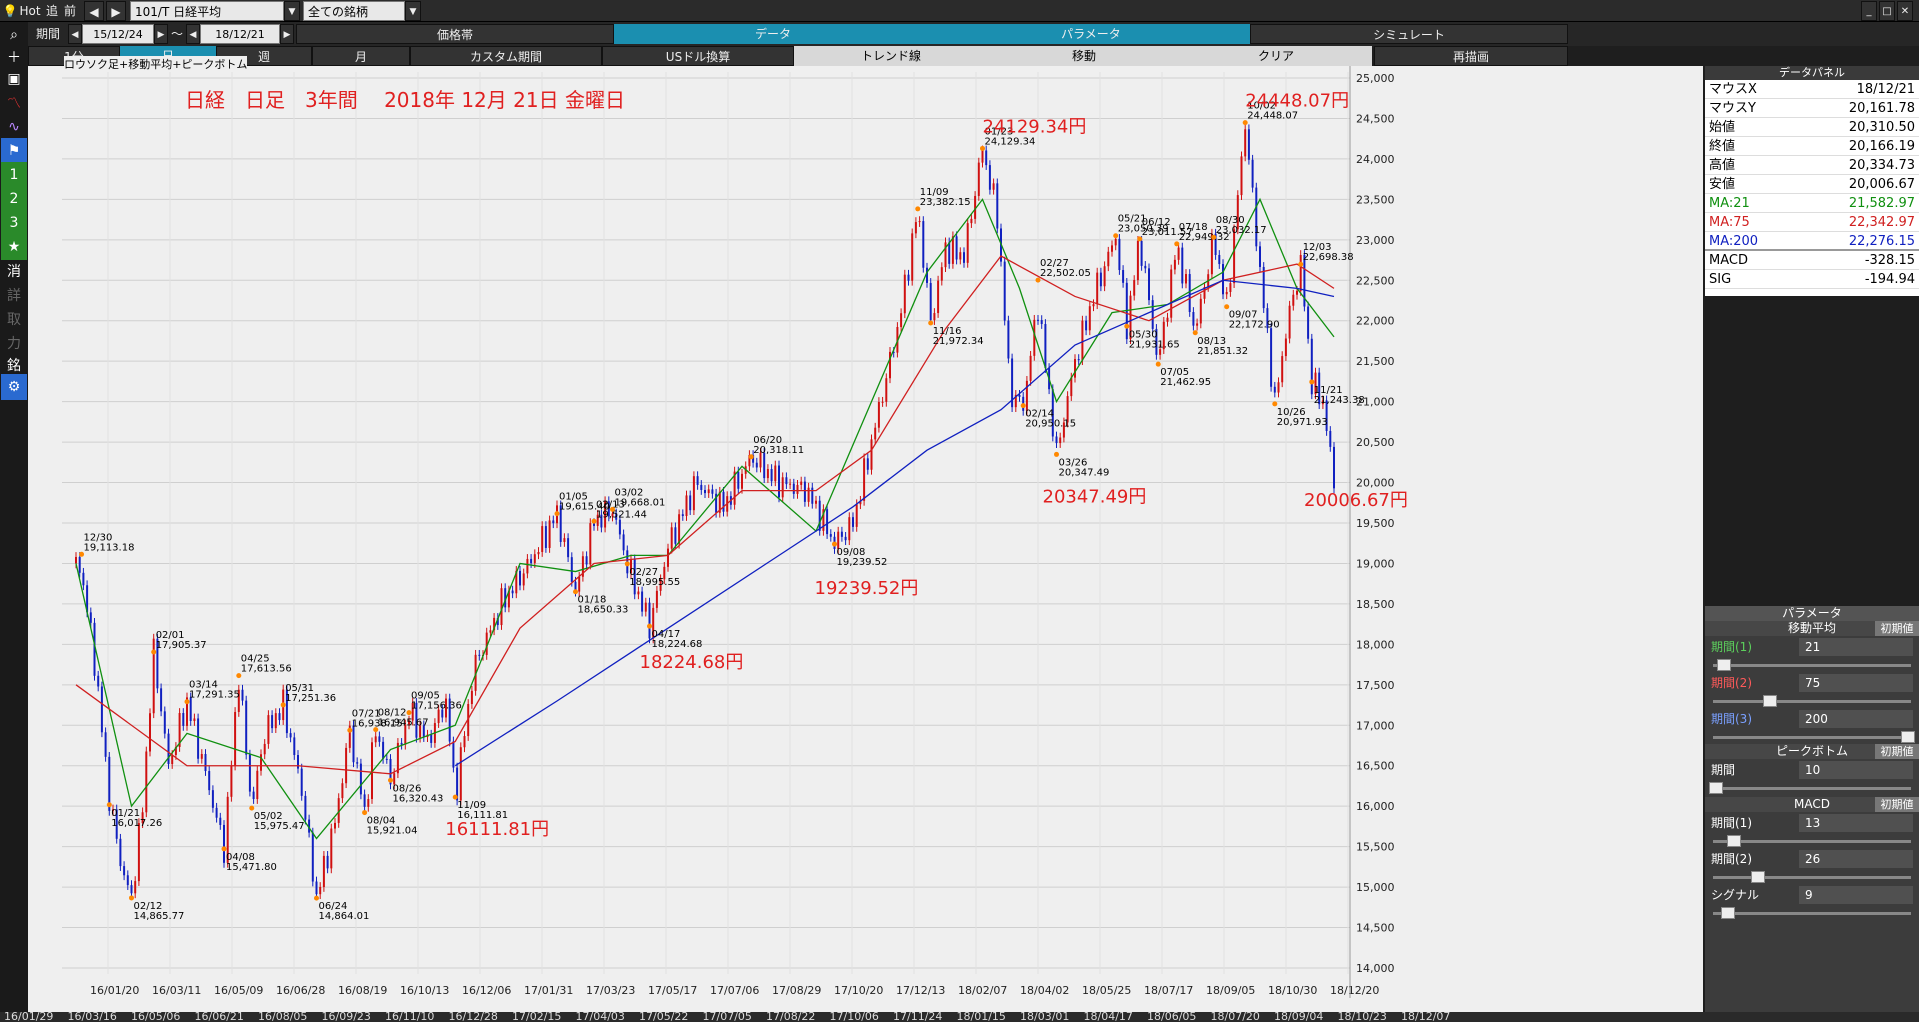 The width and height of the screenshot is (1919, 1022). Describe the element at coordinates (14, 223) in the screenshot. I see `layout-3-button: 3` at that location.